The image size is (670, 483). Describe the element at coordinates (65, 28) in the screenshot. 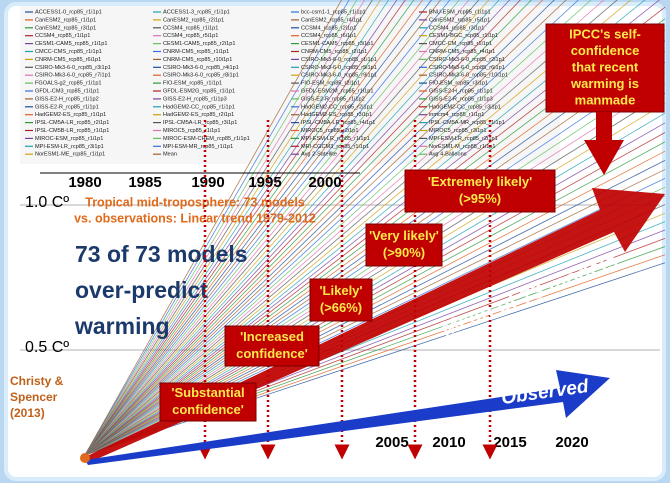

I see `legend-entry: CanESM2_rcp85_r3i1p1` at that location.